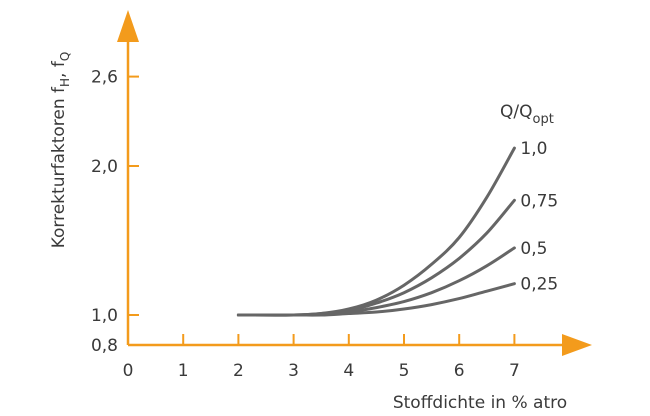 The width and height of the screenshot is (650, 416). I want to click on y-axis-title-sep: , f, so click(59, 69).